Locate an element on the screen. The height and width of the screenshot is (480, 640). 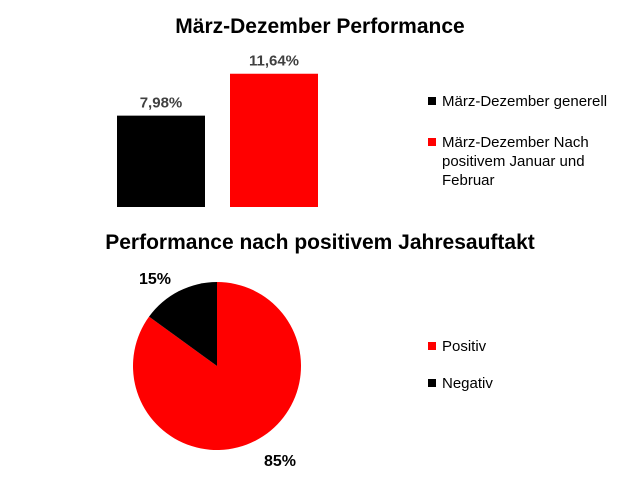
pie-slice-negativ is located at coordinates (183, 324).